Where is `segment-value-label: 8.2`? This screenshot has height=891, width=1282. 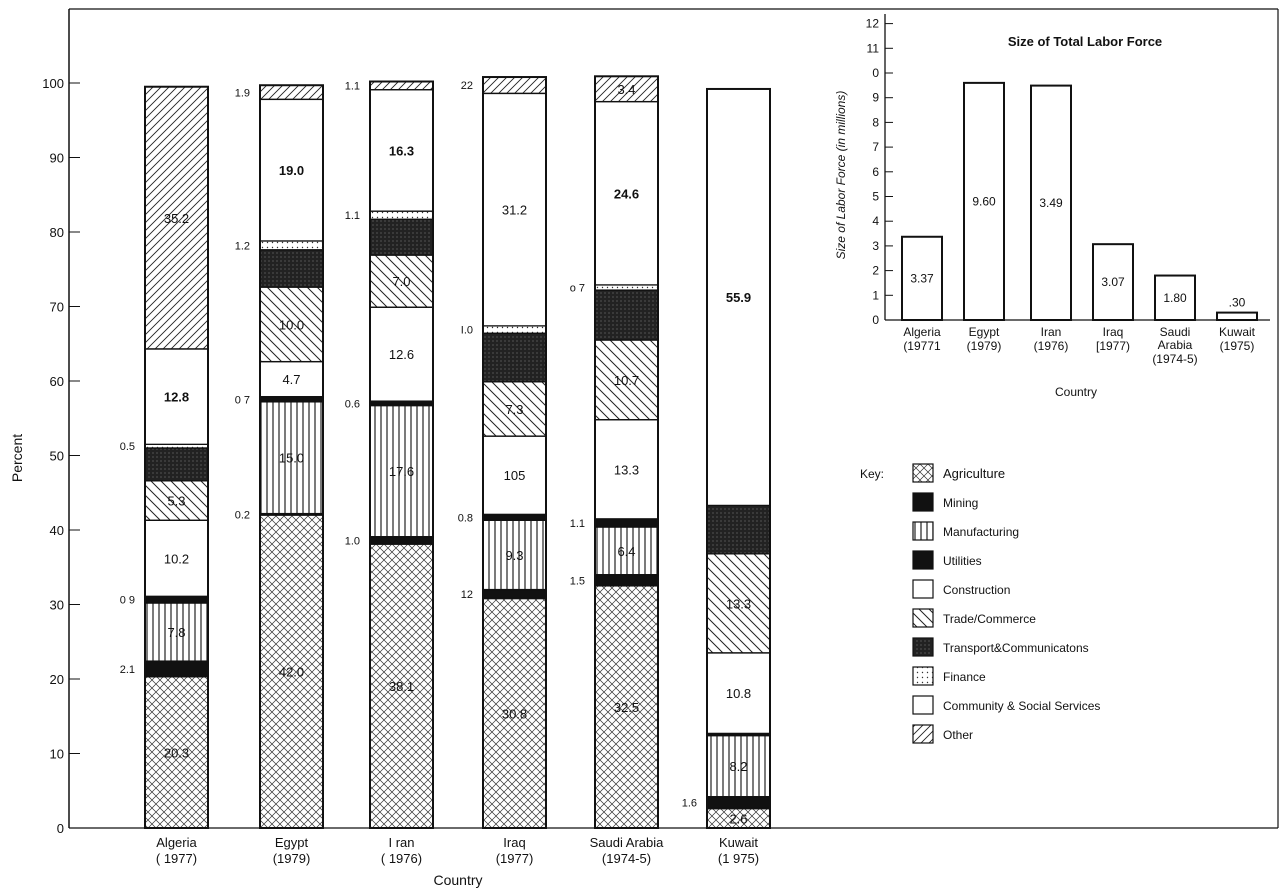 segment-value-label: 8.2 is located at coordinates (738, 766).